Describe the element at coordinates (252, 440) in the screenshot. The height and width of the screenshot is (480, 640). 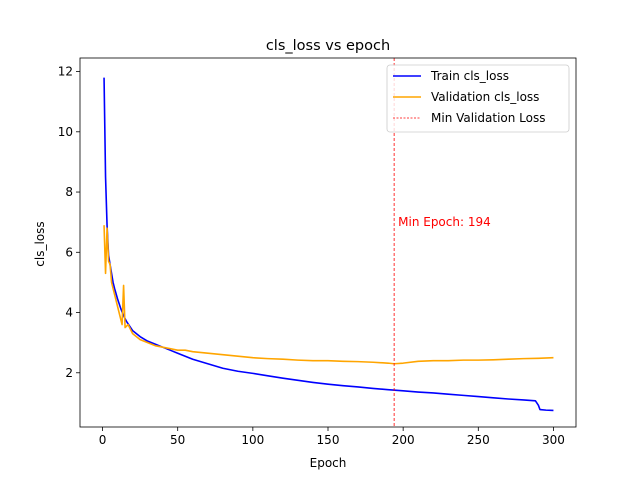
I see `x-tick-label: 100` at that location.